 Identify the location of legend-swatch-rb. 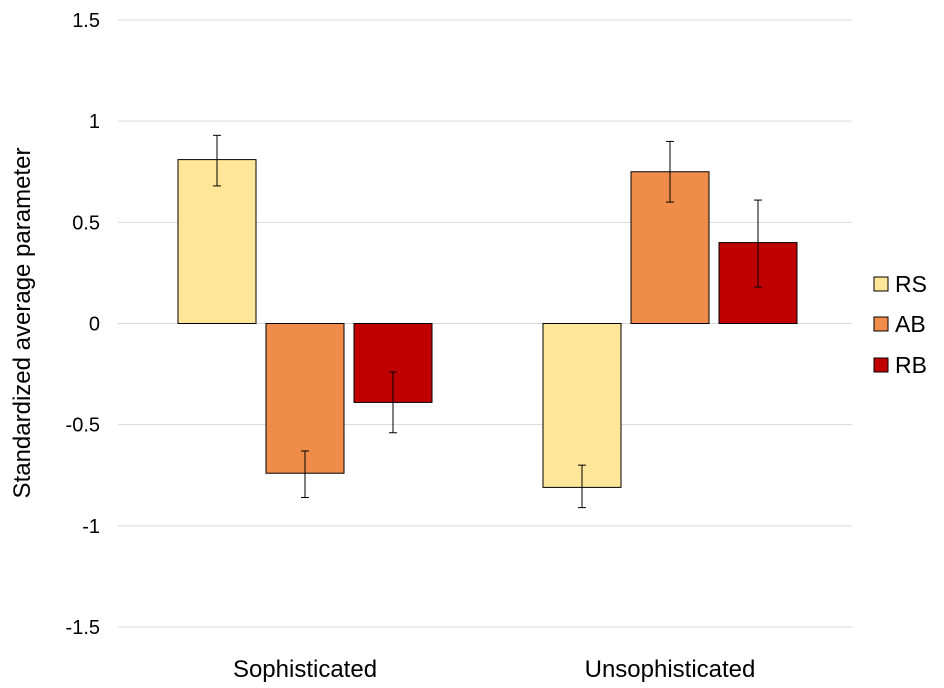
(881, 365).